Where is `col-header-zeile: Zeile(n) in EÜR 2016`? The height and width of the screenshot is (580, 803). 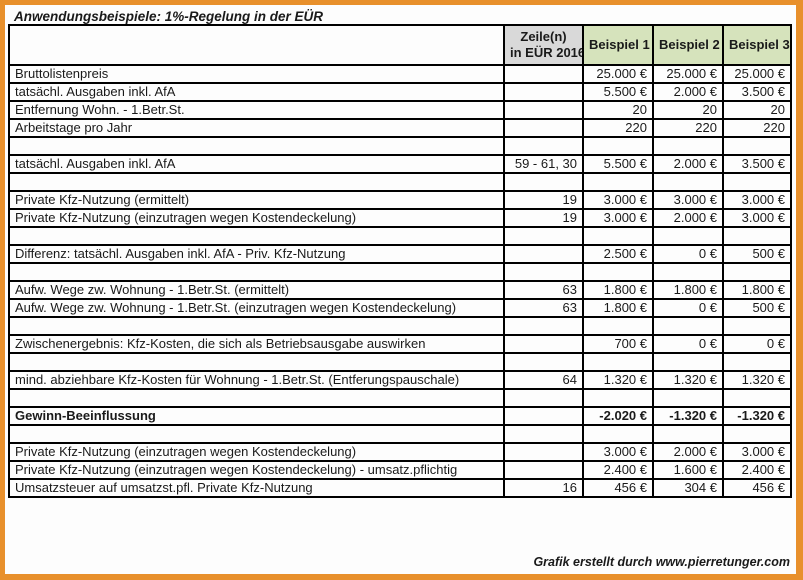
col-header-zeile: Zeile(n) in EÜR 2016 is located at coordinates (543, 45).